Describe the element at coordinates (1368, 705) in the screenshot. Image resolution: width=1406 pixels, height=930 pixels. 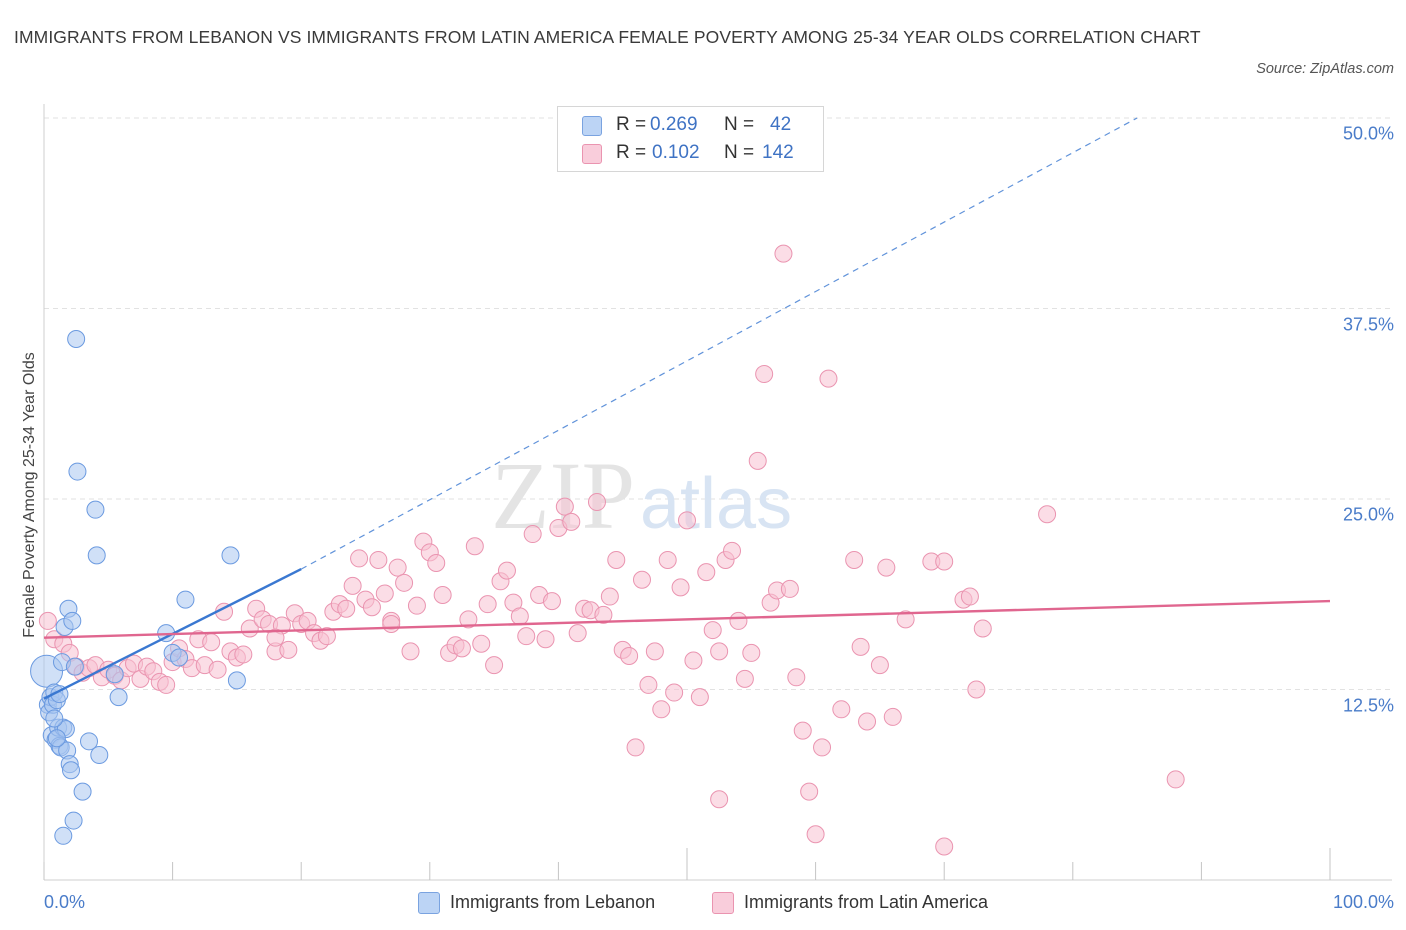
I see `y-tick-label-0: 12.5%` at that location.